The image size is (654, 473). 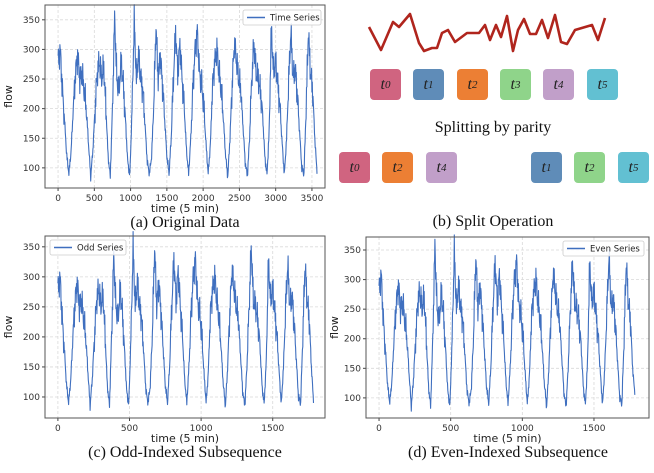 What do you see at coordinates (275, 199) in the screenshot?
I see `x-tick-label: 3000` at bounding box center [275, 199].